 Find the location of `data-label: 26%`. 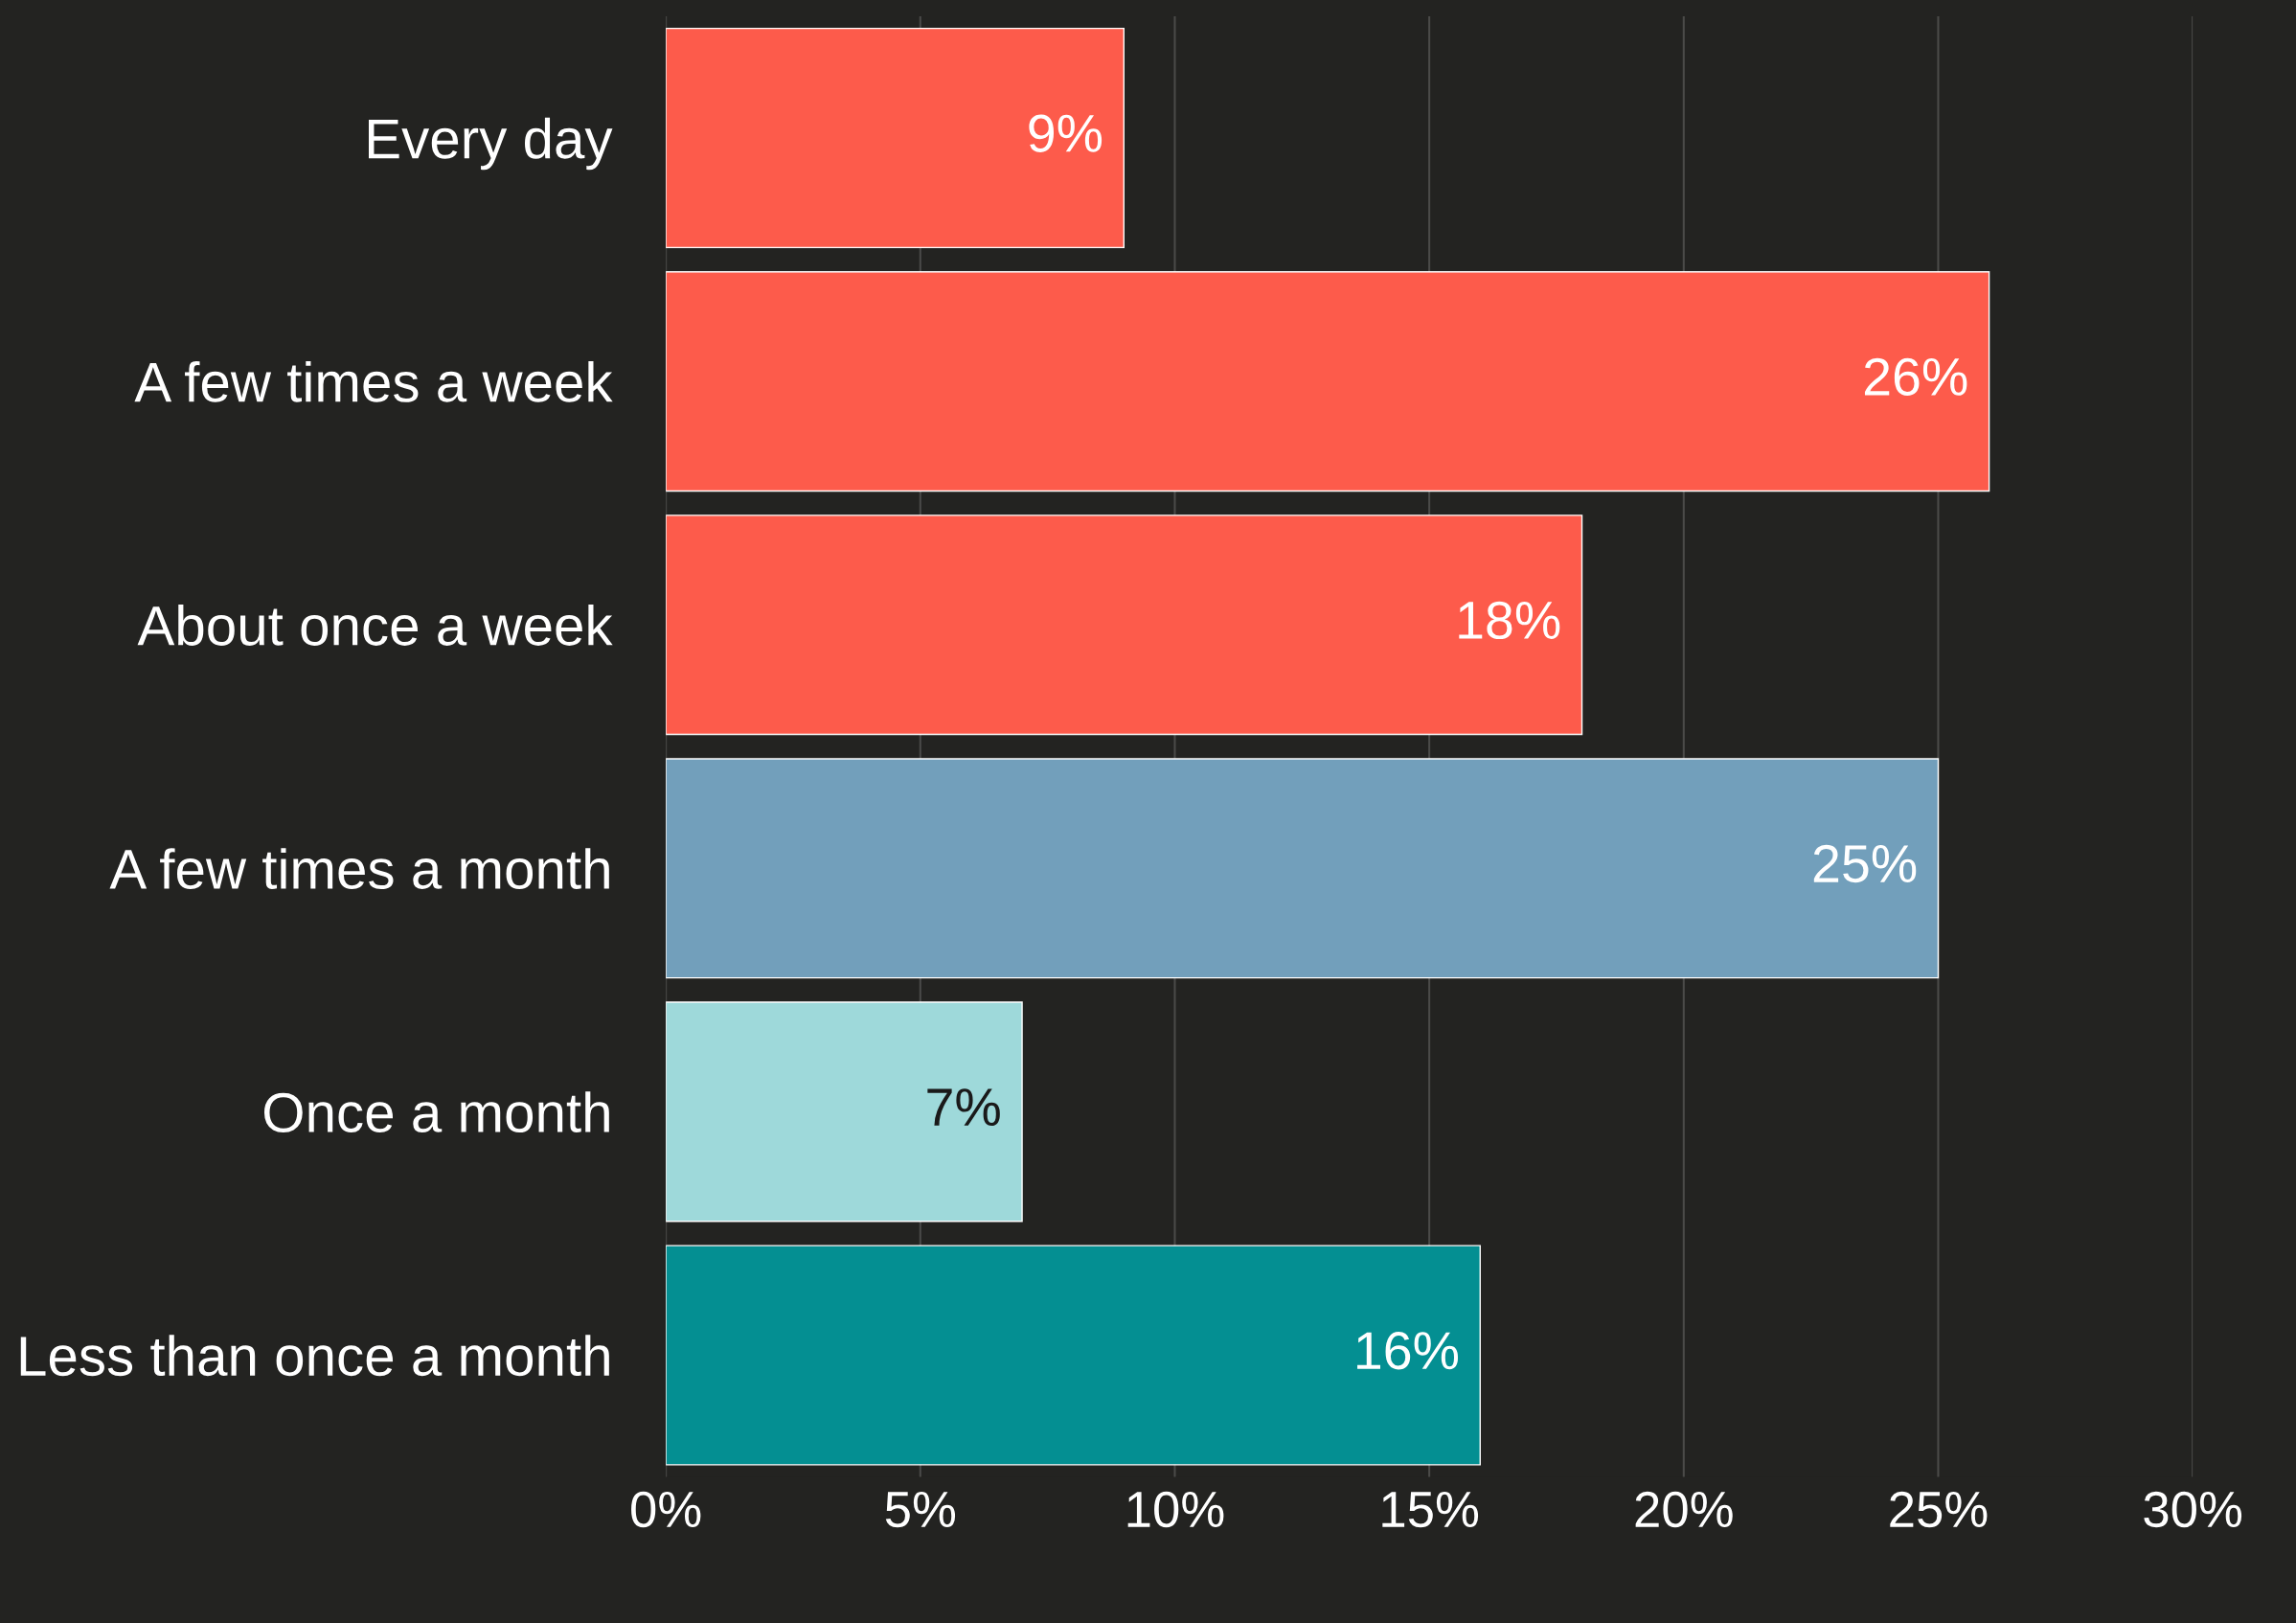

data-label: 26% is located at coordinates (1916, 376).